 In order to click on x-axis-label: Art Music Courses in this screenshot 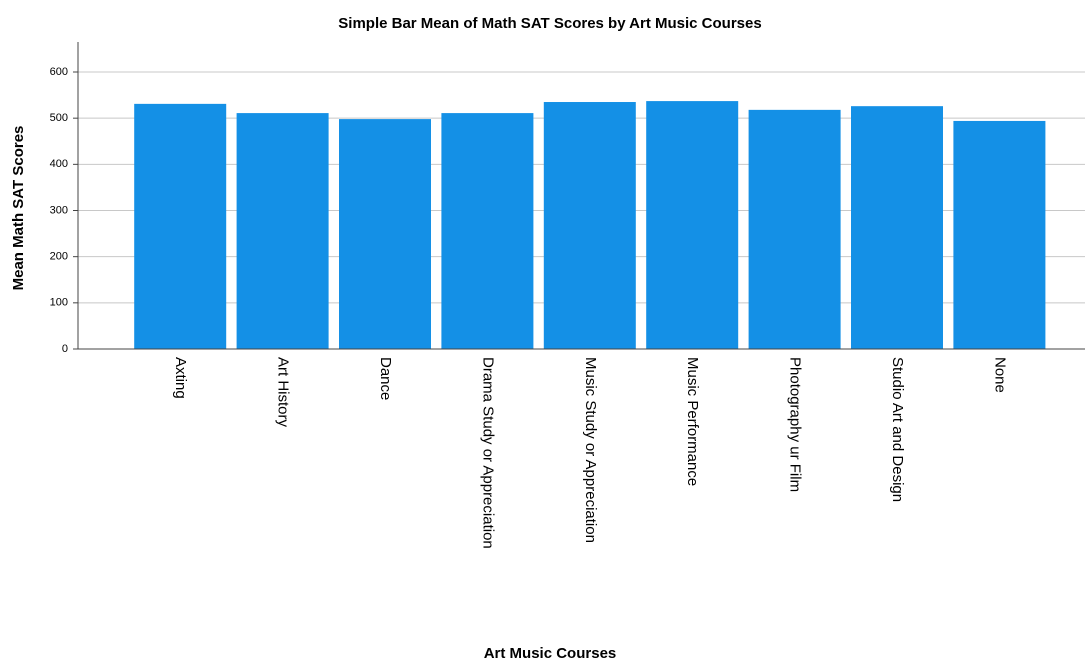, I will do `click(550, 653)`.